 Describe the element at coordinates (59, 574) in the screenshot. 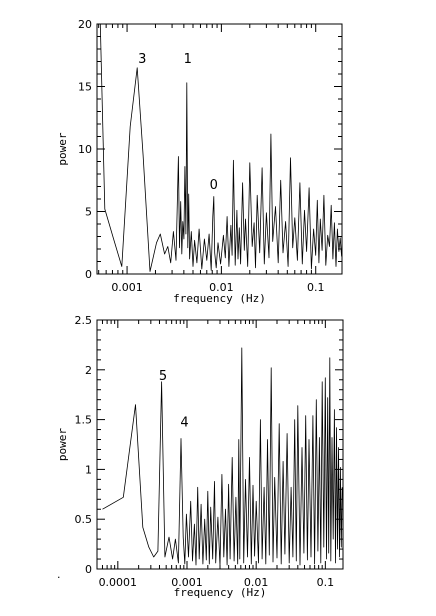

I see `stray-mark: .` at that location.